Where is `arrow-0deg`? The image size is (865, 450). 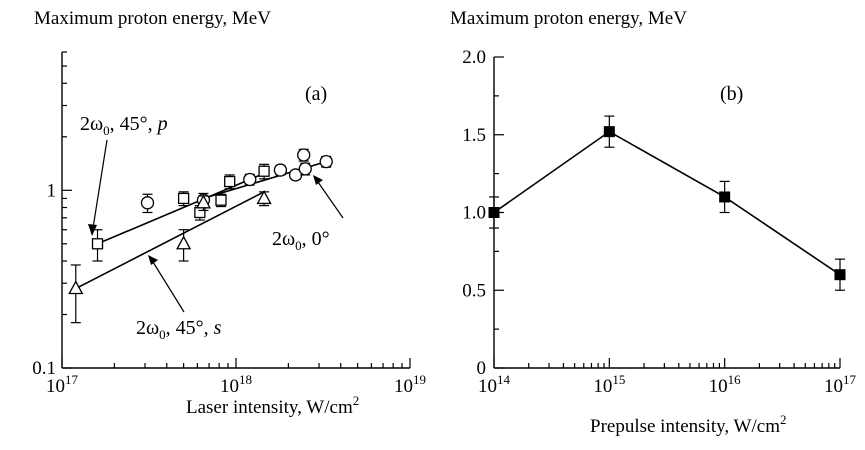 arrow-0deg is located at coordinates (328, 197).